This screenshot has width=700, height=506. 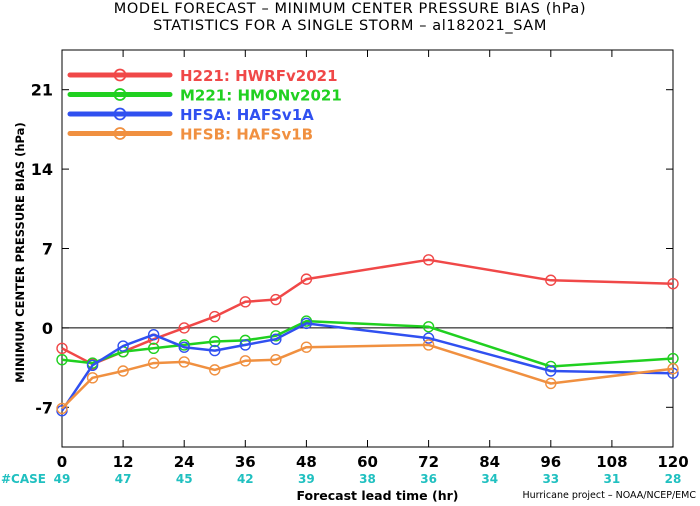 I want to click on y-tick-label: 7, so click(x=47, y=249).